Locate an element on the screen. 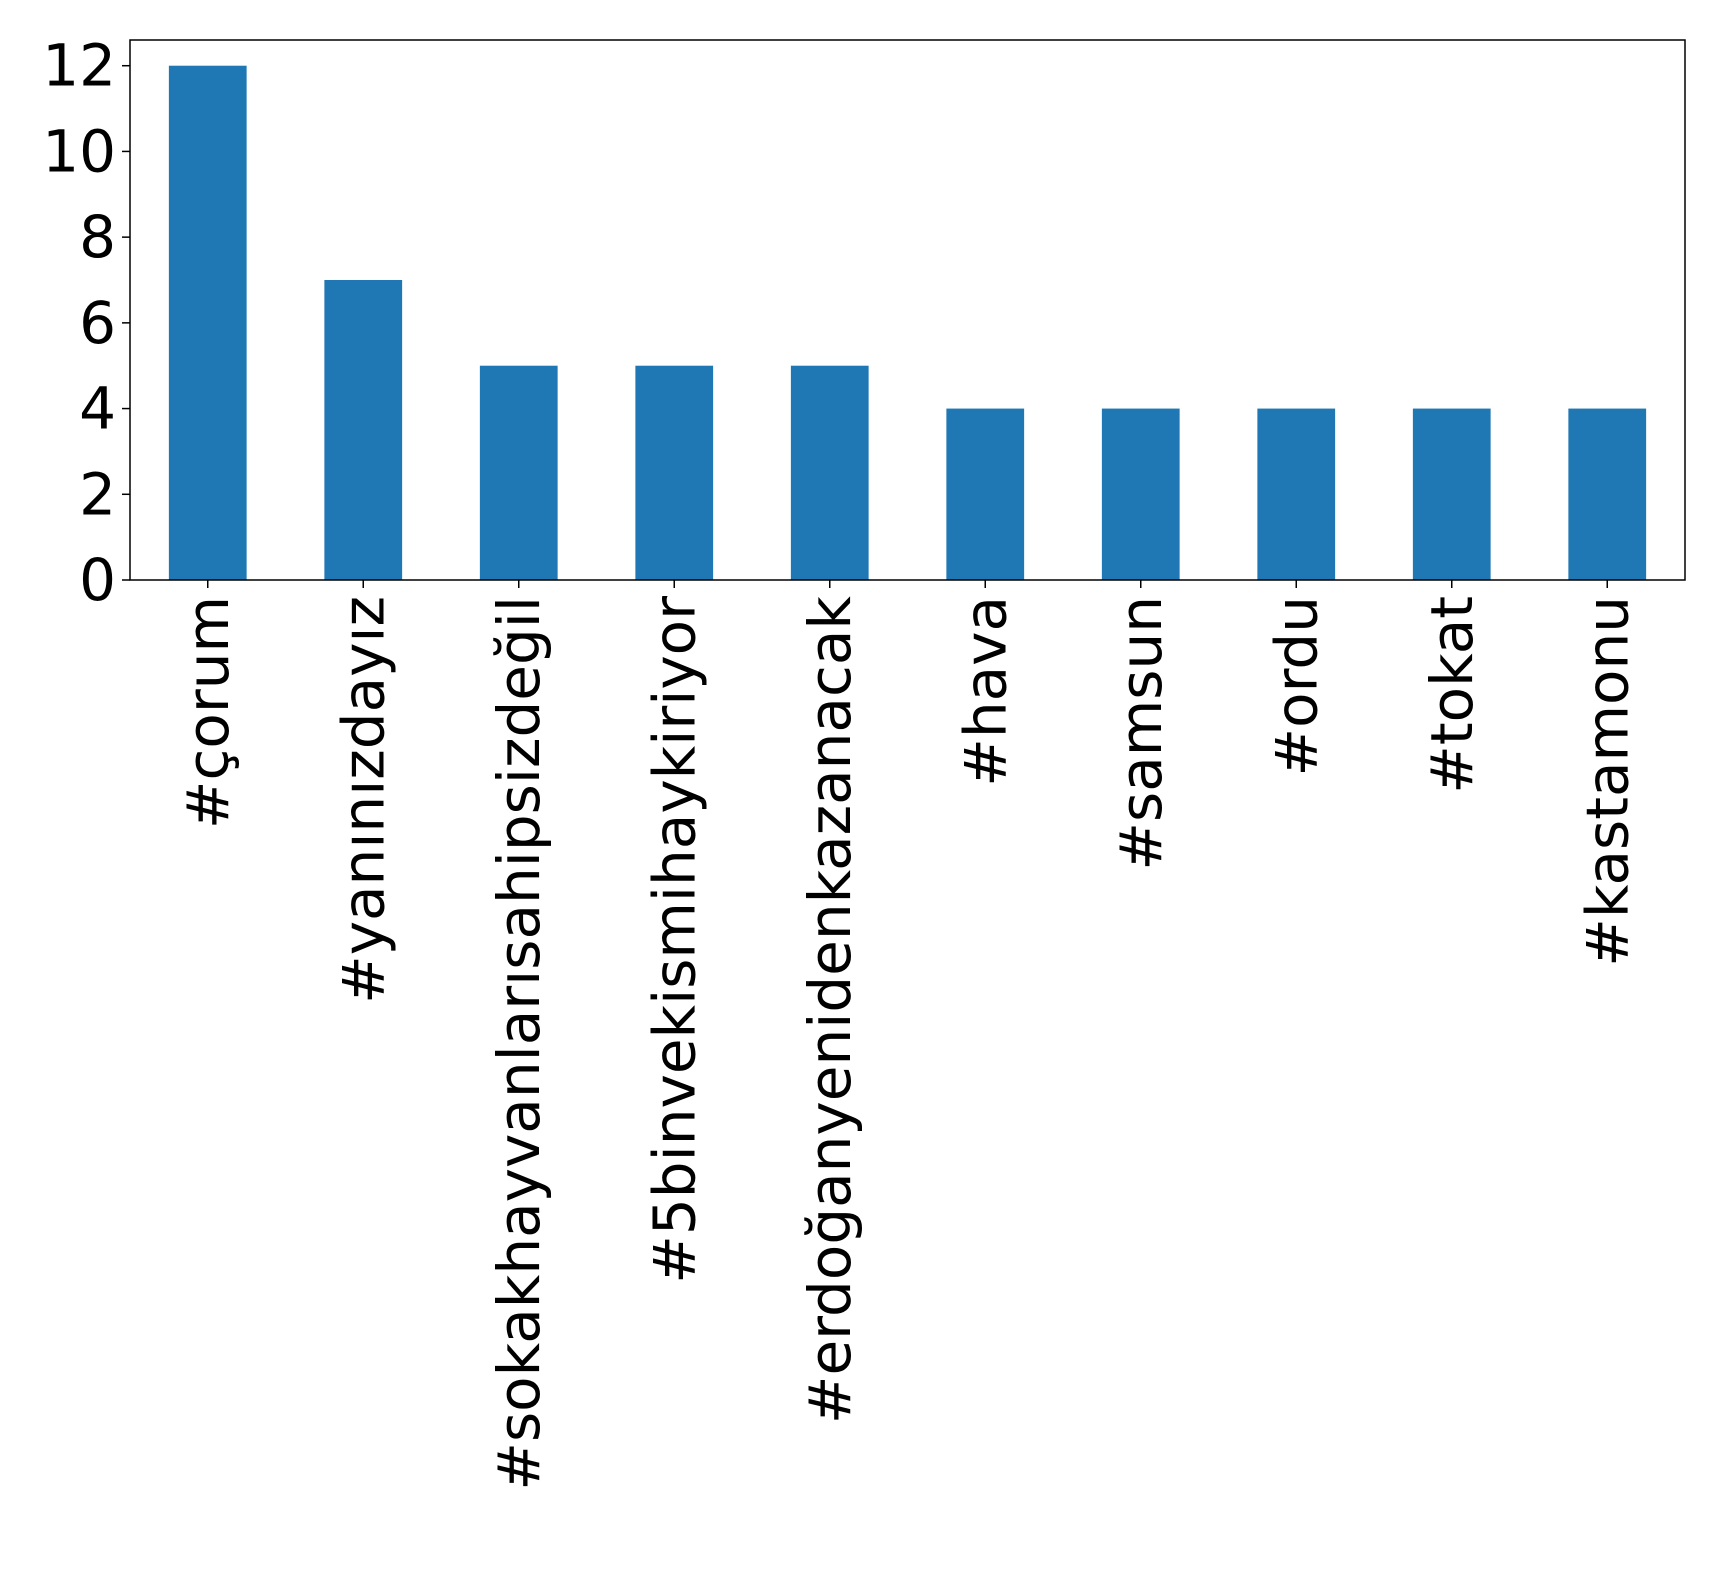  y-tick-label: 8 is located at coordinates (97, 237).